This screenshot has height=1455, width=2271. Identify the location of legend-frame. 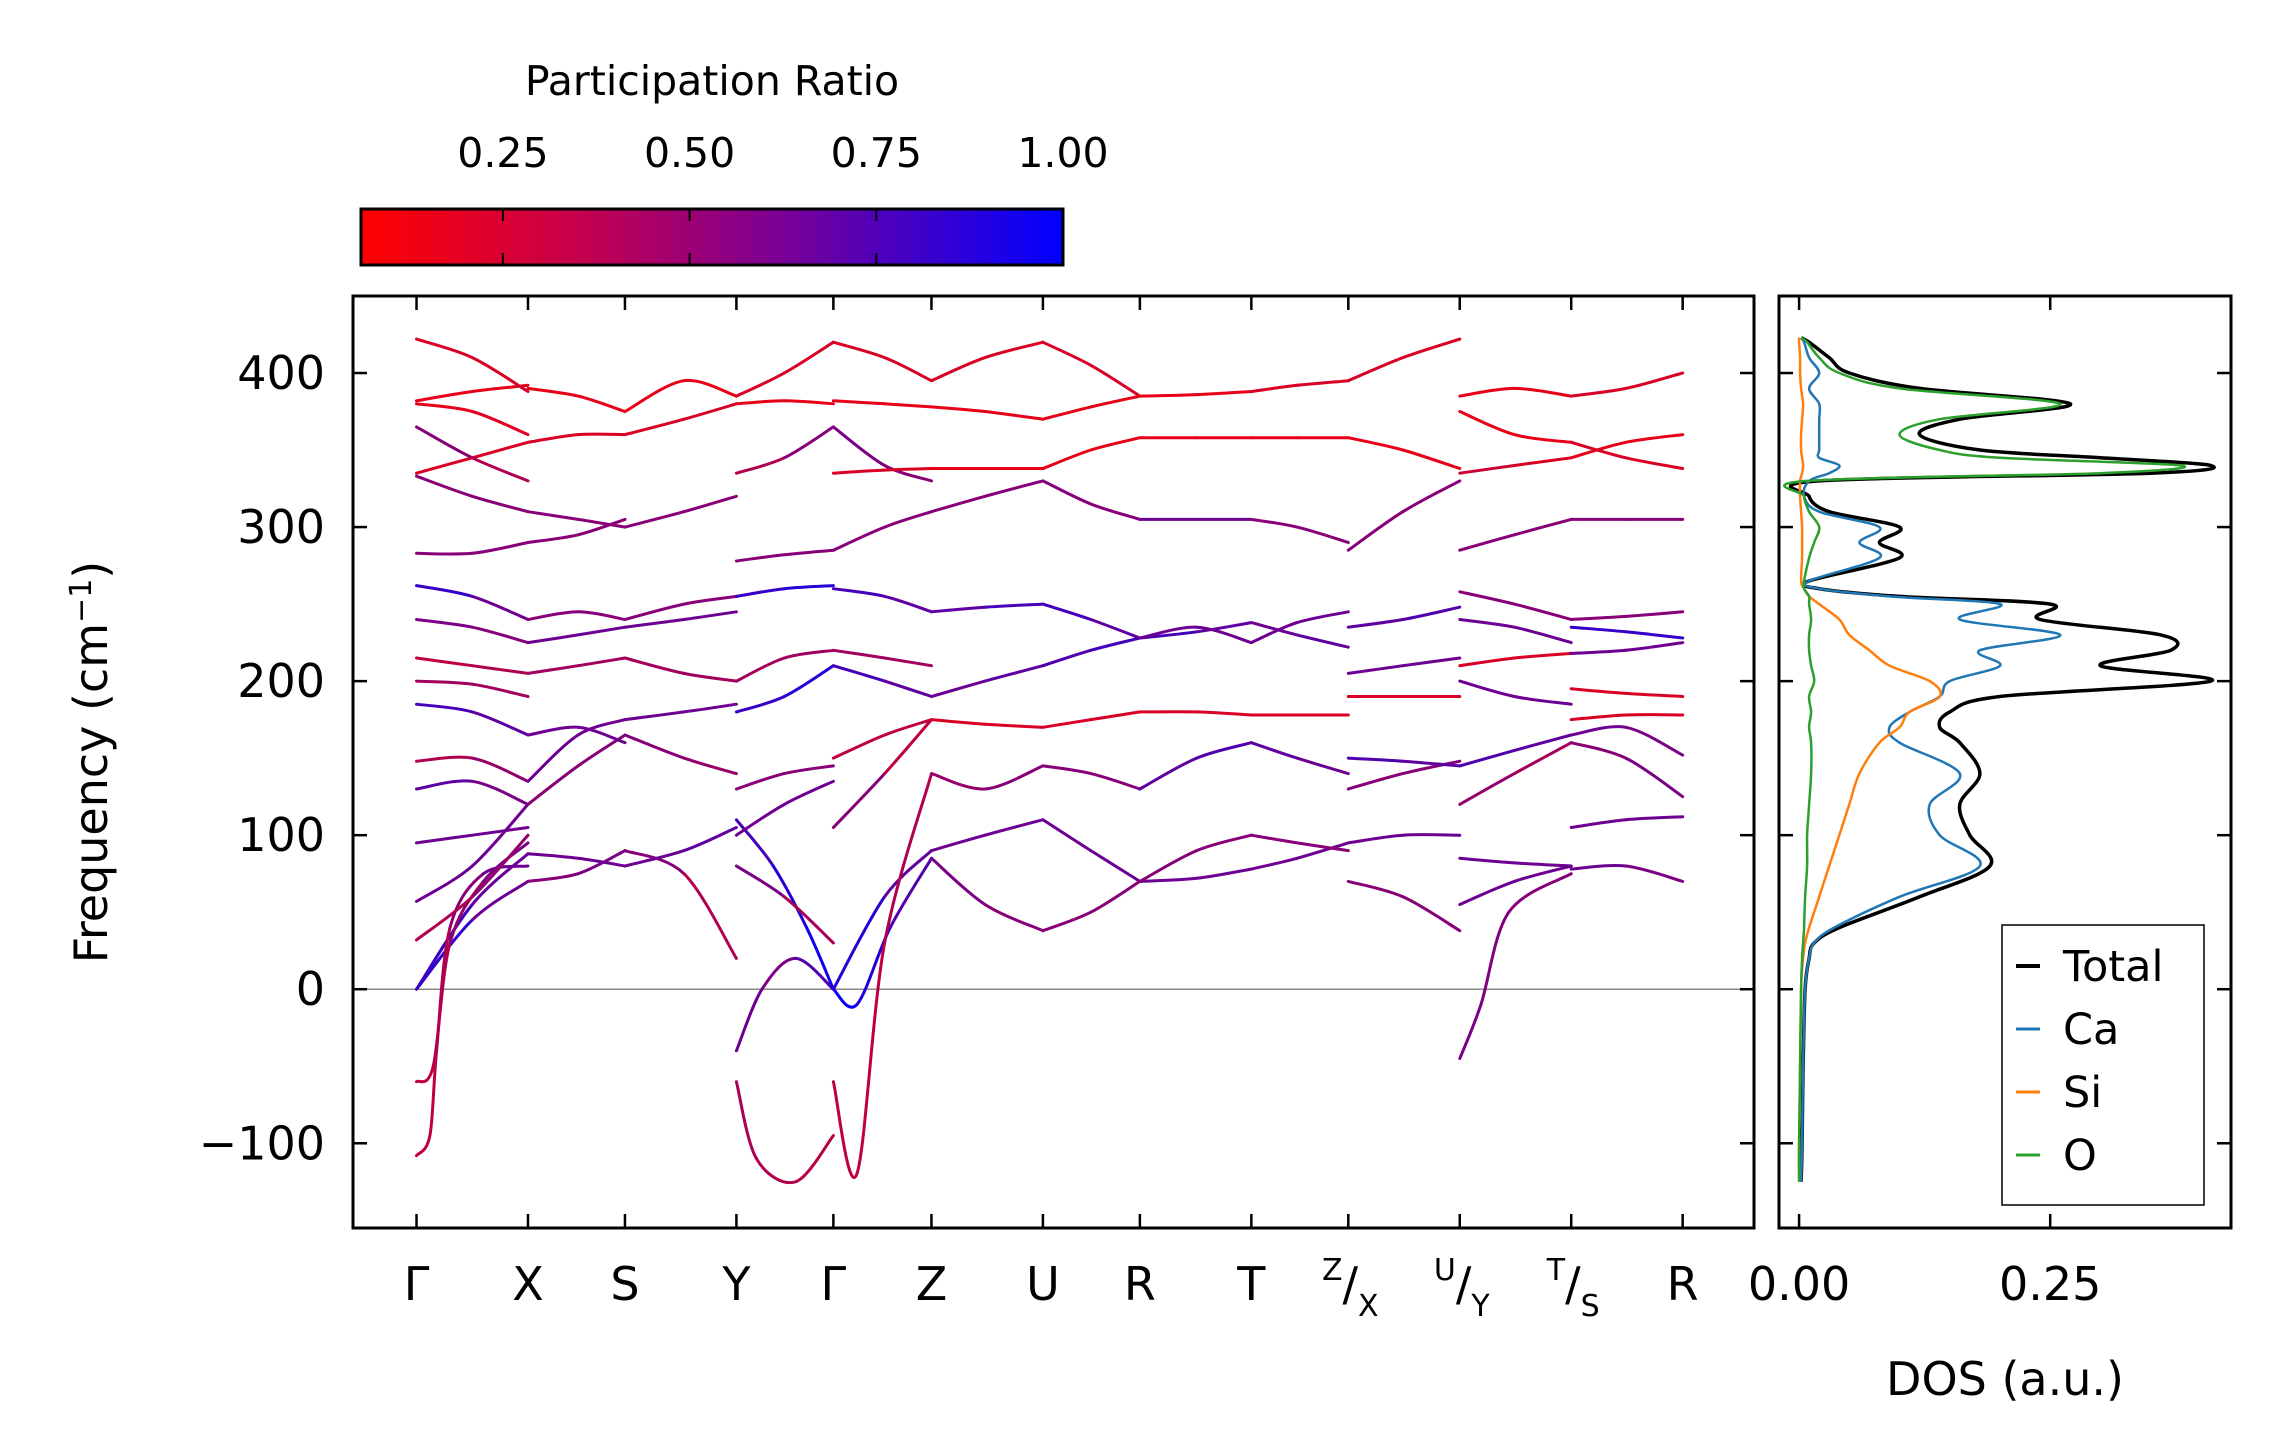
(2103, 1065).